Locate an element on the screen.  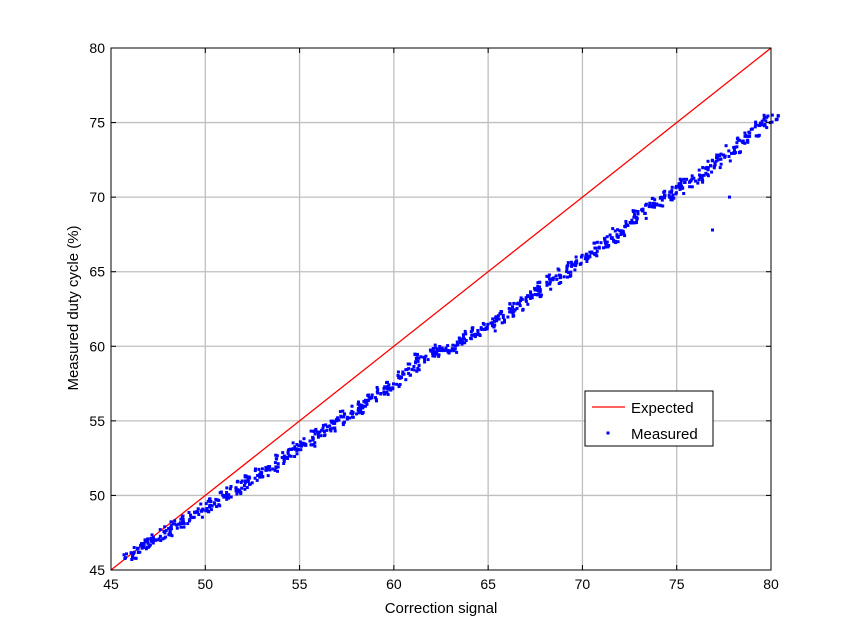
y-tick-label: 60 is located at coordinates (97, 346).